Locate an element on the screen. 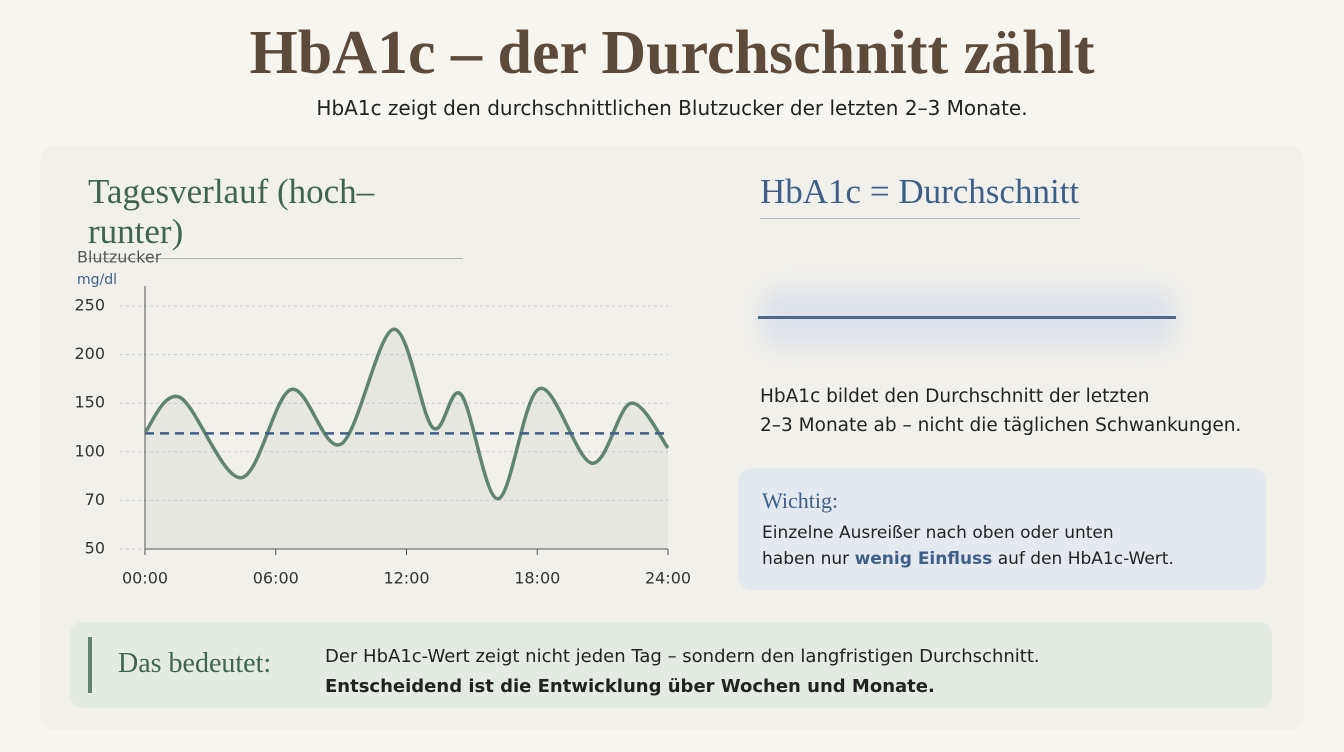 The width and height of the screenshot is (1344, 752). y-tick-label: 100 is located at coordinates (89, 450).